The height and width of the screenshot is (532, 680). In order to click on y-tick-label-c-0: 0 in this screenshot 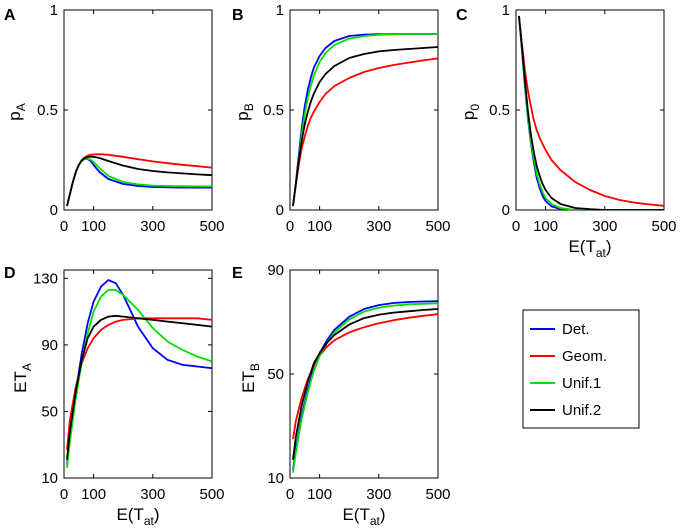, I will do `click(506, 210)`.